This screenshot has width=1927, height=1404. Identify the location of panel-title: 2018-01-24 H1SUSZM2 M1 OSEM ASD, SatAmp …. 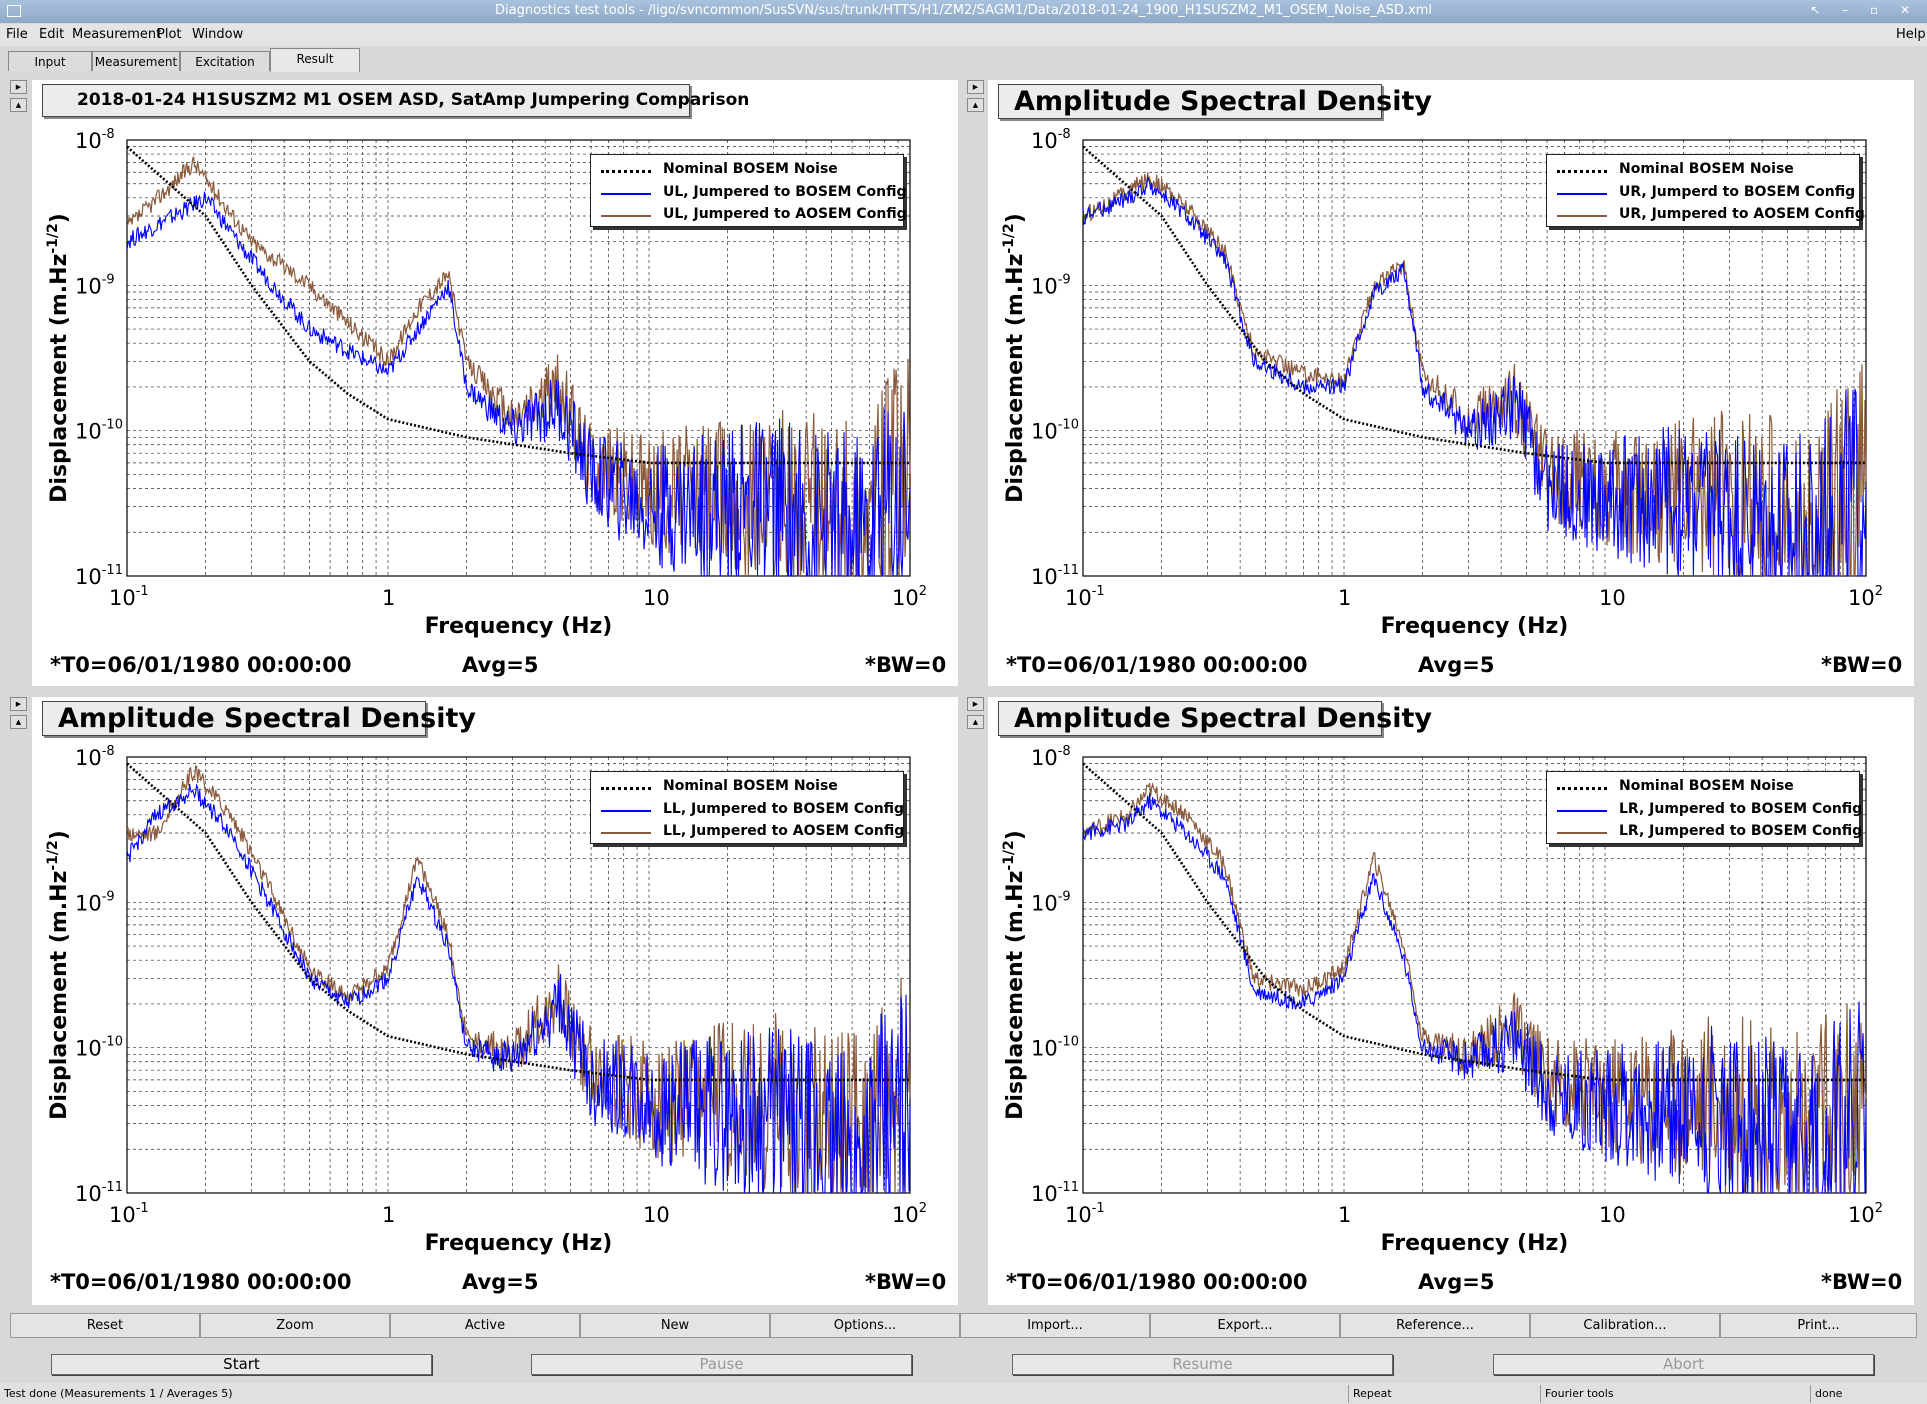
(395, 100).